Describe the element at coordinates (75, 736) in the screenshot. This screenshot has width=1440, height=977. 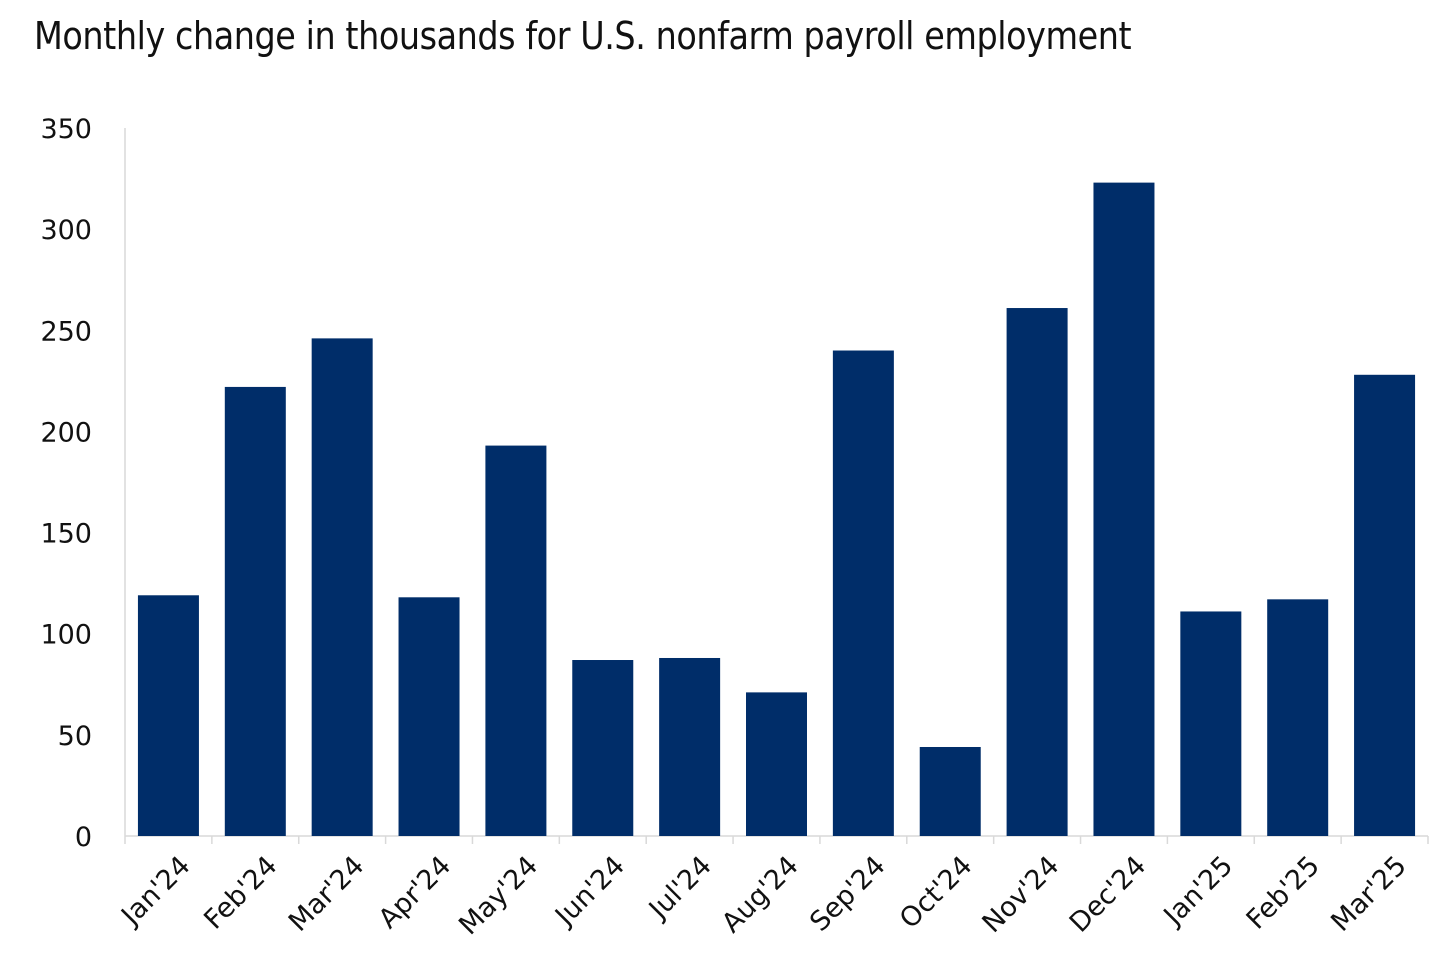
I see `y-tick-label: 50` at that location.